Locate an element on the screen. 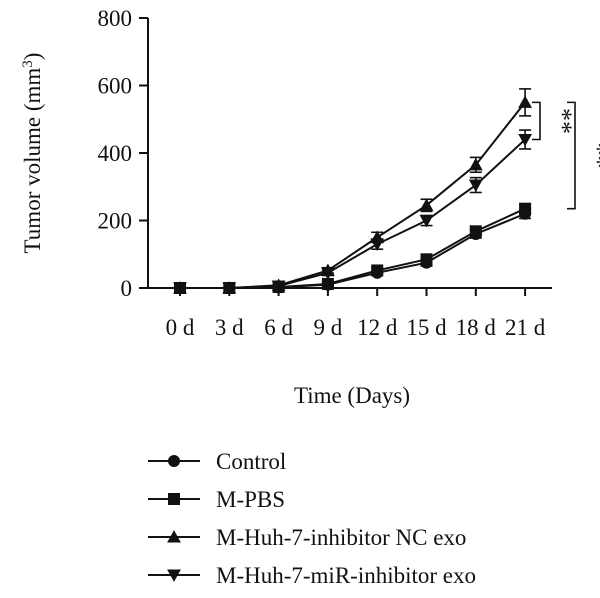  legend-item-1: Control is located at coordinates (217, 461).